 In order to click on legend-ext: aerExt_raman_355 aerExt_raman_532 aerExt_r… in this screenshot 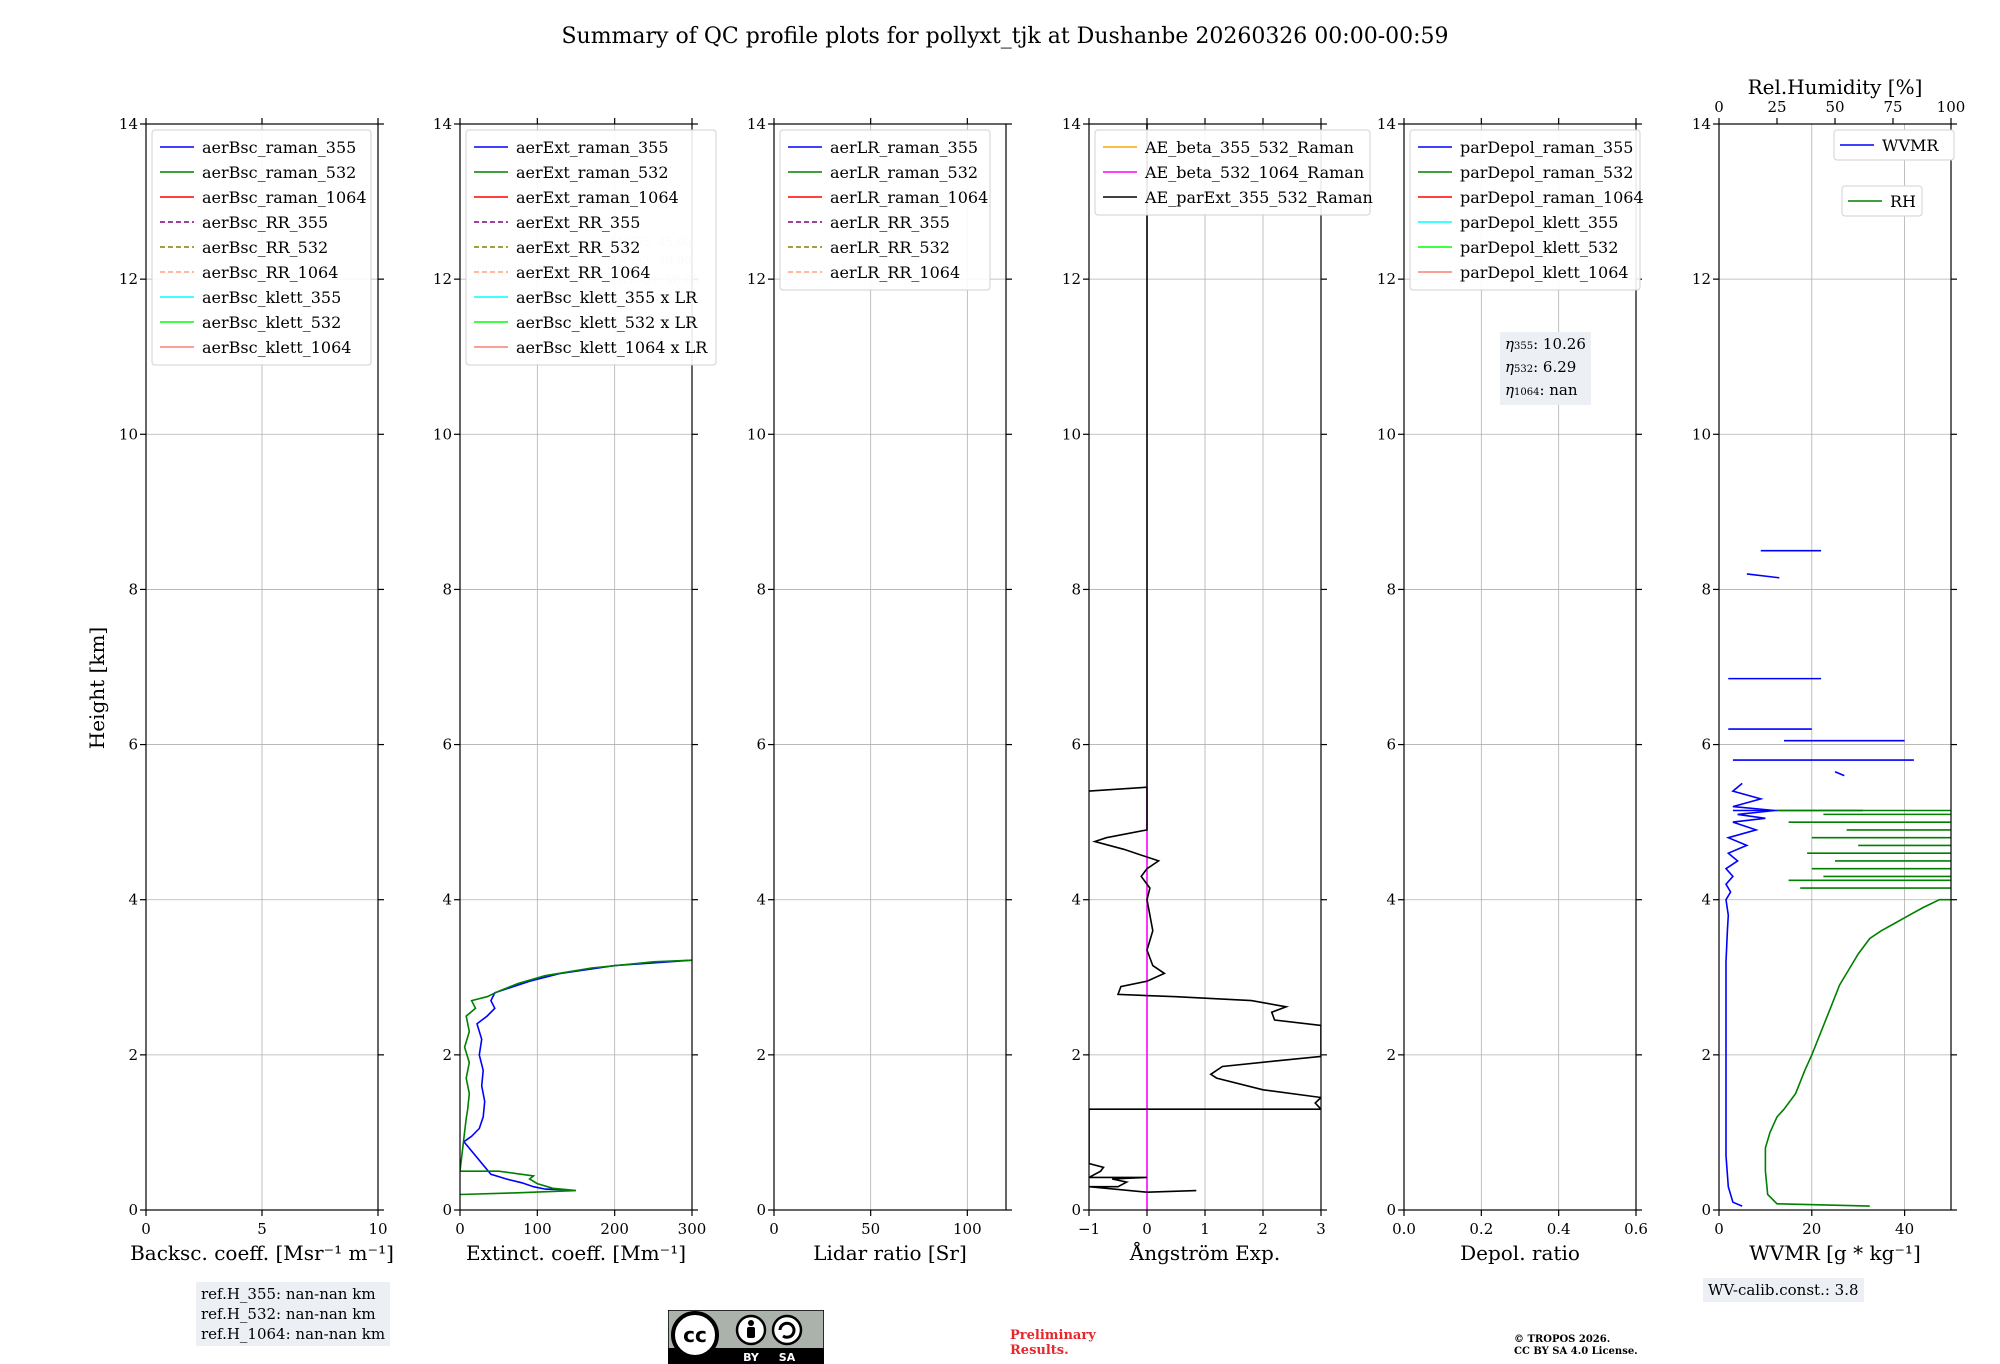, I will do `click(591, 247)`.